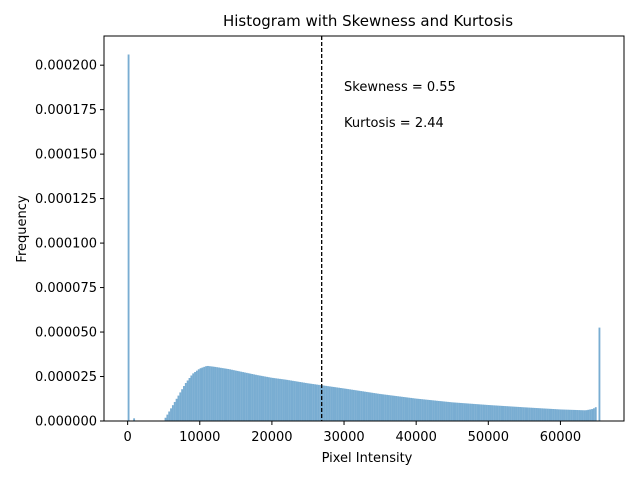 This screenshot has height=480, width=640. What do you see at coordinates (352, 433) in the screenshot?
I see `x-axis-ticks: 0 10000 20000 30000 40000 50000 60000` at bounding box center [352, 433].